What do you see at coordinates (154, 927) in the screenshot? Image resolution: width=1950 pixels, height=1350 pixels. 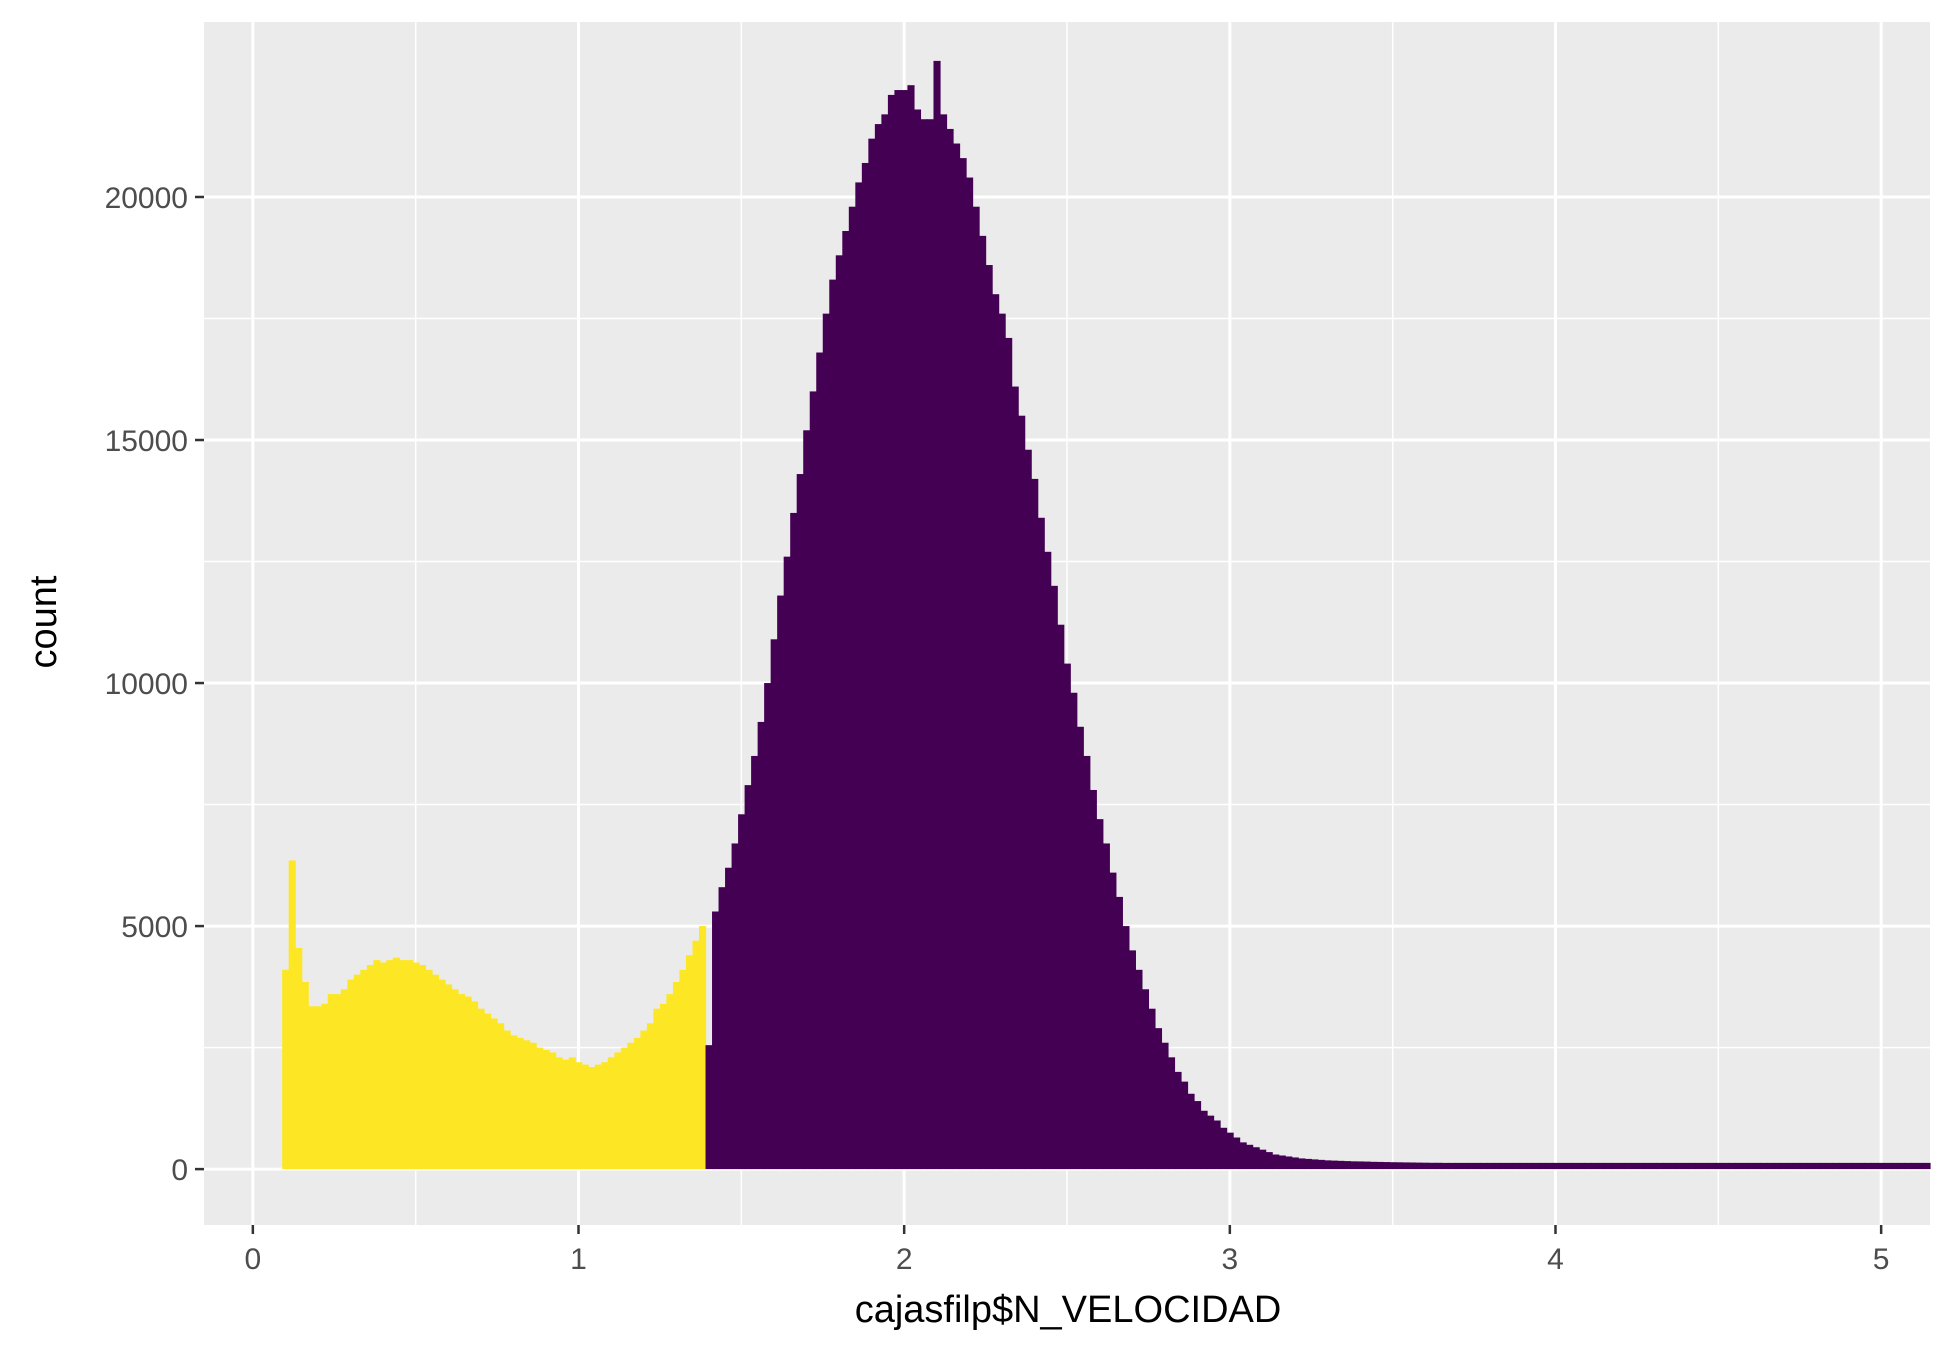 I see `y-tick-label: 5000` at bounding box center [154, 927].